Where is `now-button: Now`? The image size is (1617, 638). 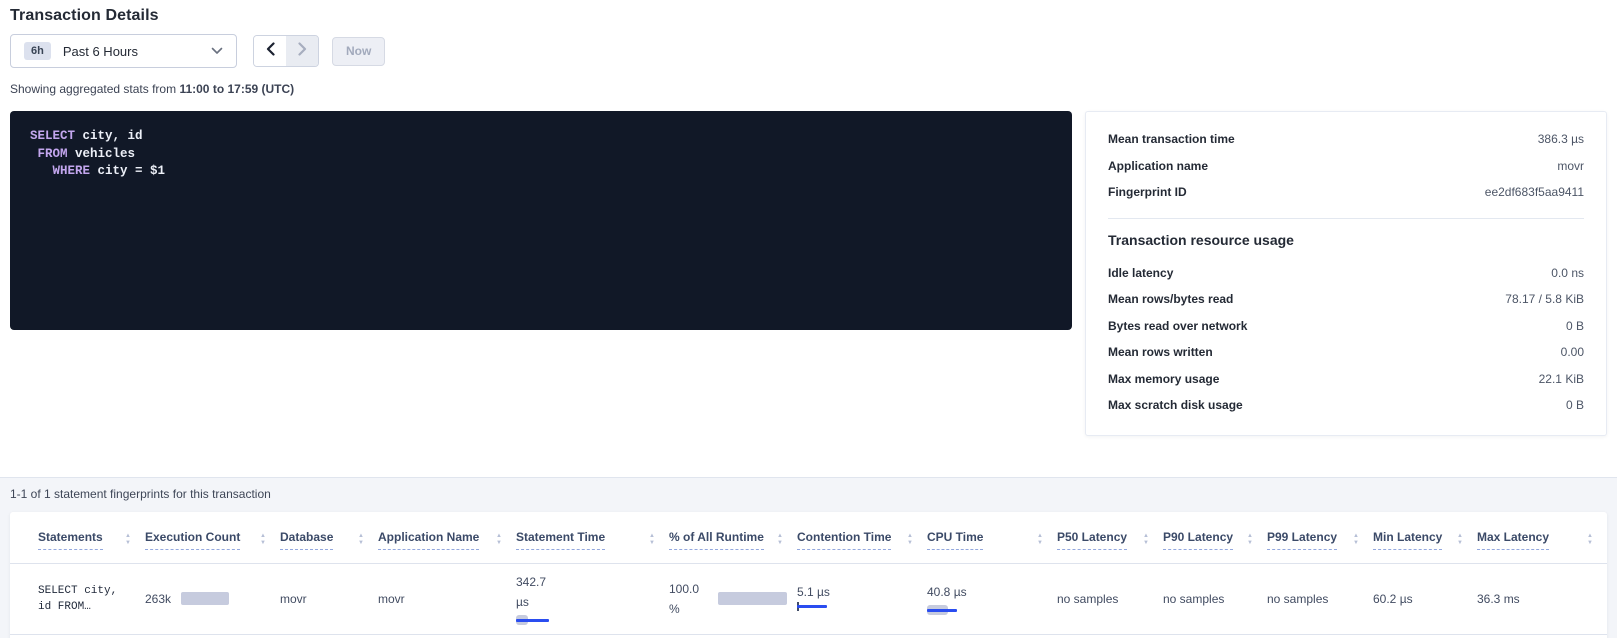
now-button: Now is located at coordinates (359, 51).